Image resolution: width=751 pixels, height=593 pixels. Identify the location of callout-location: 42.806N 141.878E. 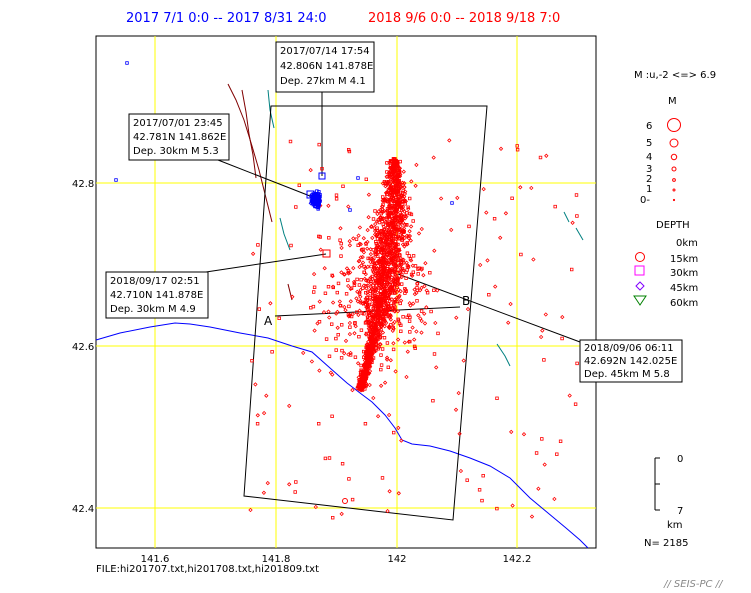
(326, 66).